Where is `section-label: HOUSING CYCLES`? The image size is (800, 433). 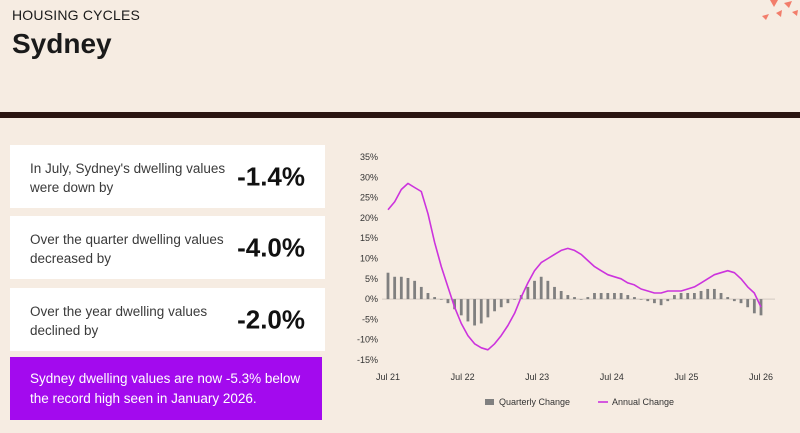
section-label: HOUSING CYCLES is located at coordinates (76, 15).